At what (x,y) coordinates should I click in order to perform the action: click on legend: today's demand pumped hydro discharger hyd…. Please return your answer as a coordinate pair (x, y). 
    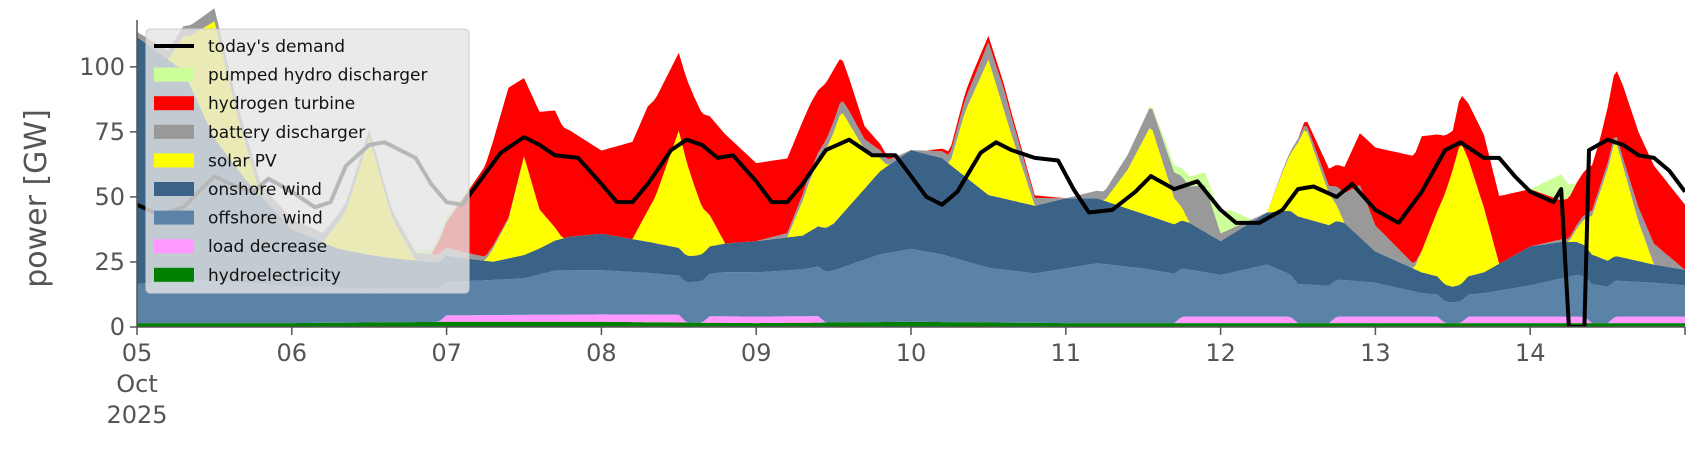
    Looking at the image, I should click on (307, 161).